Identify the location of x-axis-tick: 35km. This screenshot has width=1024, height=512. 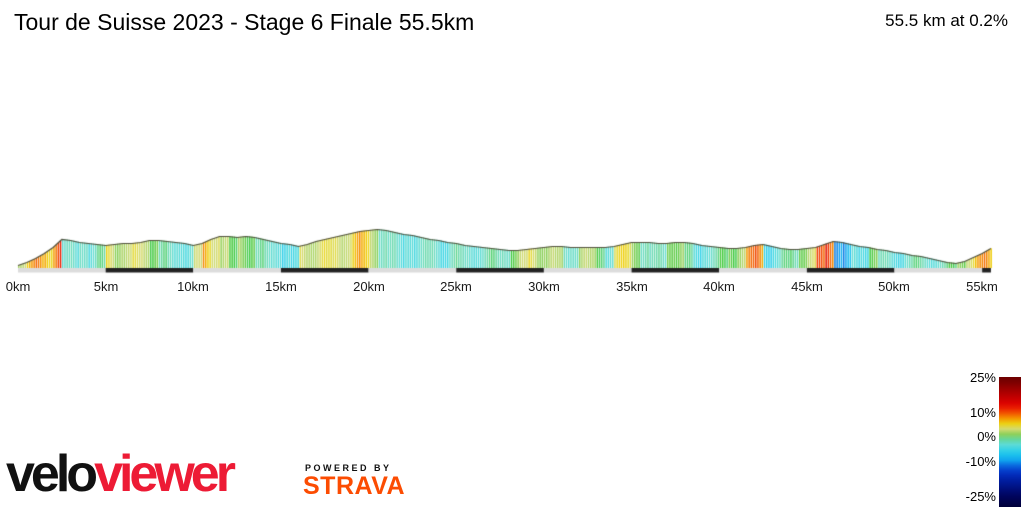
(632, 286).